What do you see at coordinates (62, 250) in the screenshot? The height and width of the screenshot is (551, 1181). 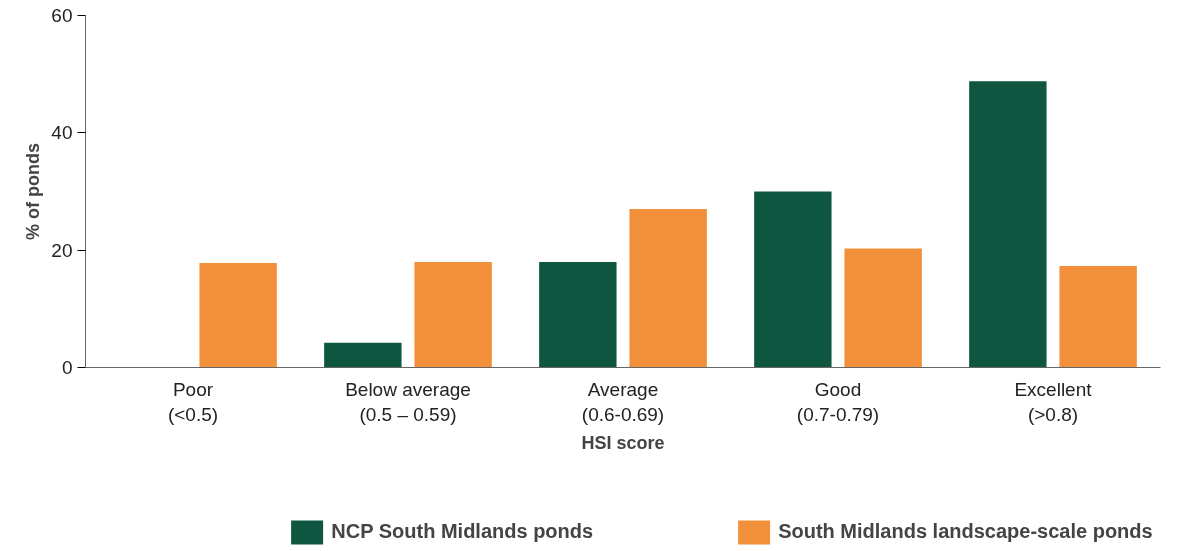 I see `y-tick-label: 20` at bounding box center [62, 250].